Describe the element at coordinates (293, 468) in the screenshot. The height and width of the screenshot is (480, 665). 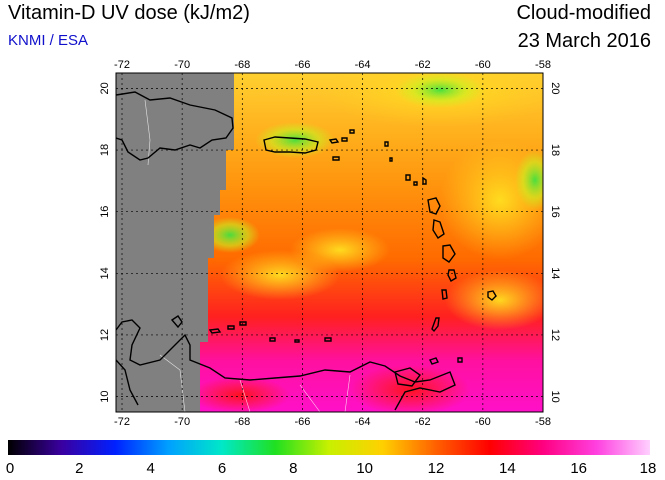
I see `colorbar-tick-label: 8` at that location.